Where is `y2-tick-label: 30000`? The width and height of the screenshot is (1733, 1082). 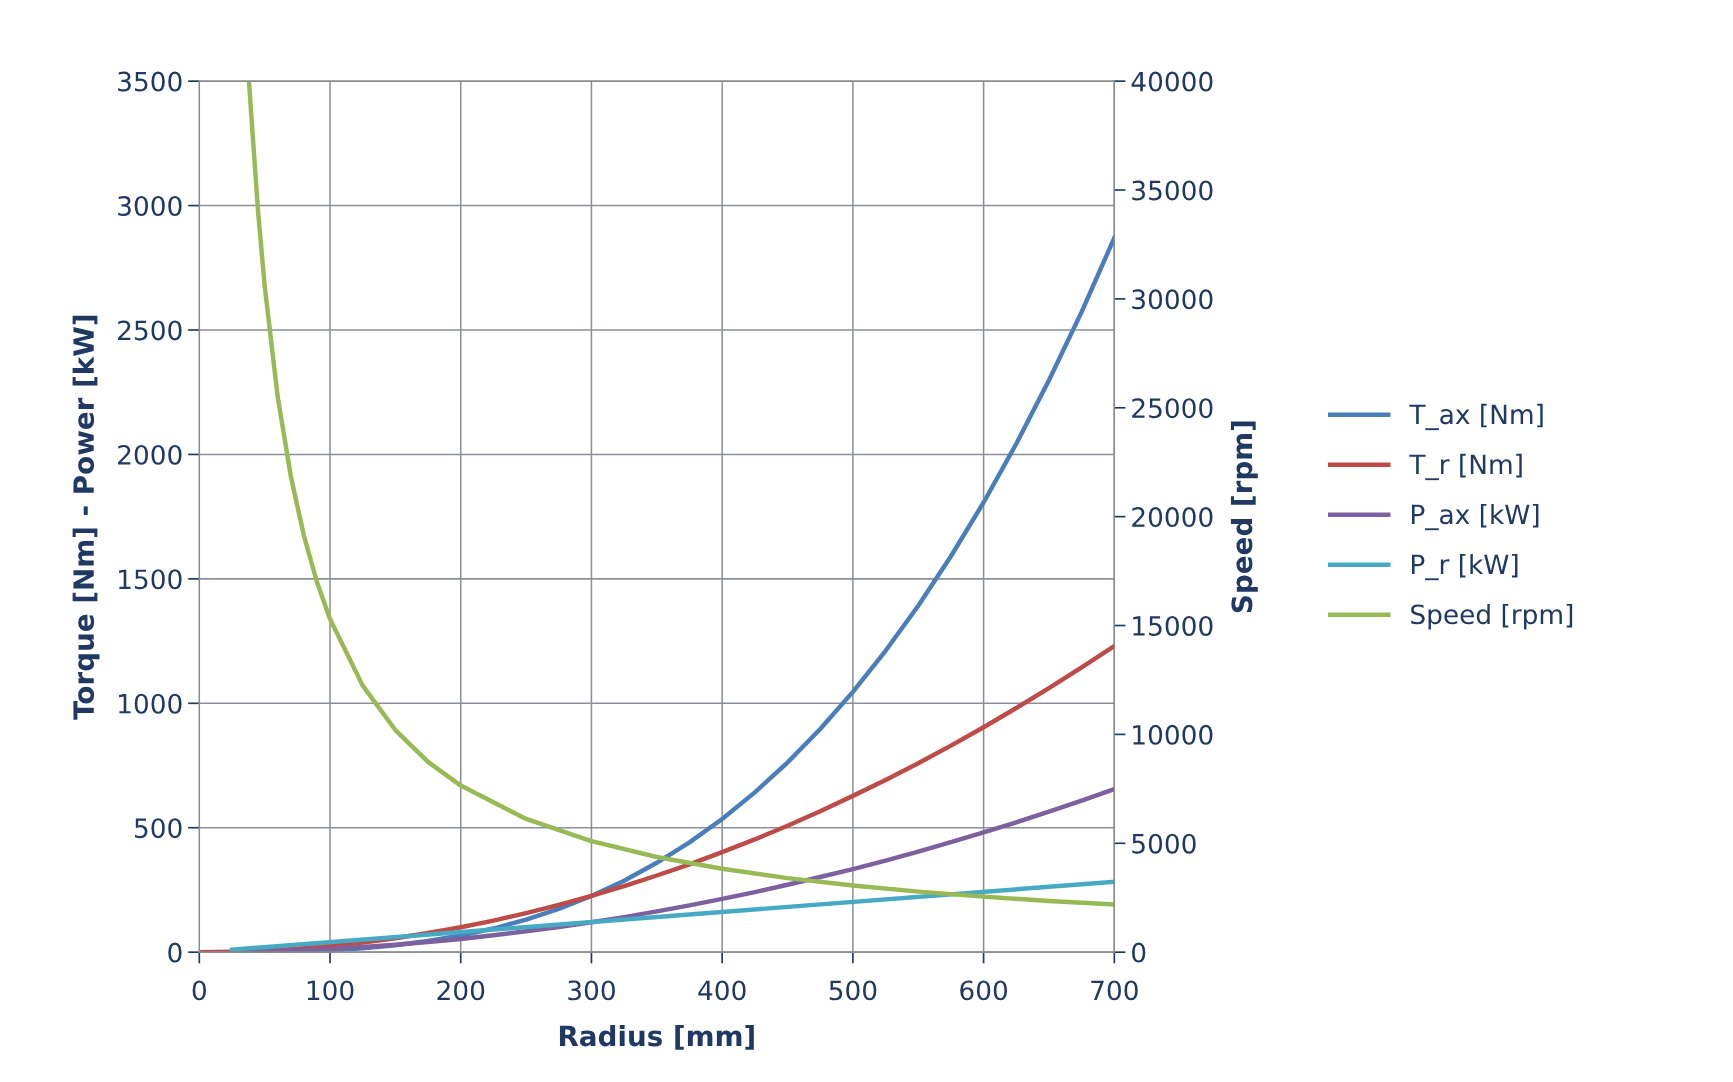
y2-tick-label: 30000 is located at coordinates (1172, 299).